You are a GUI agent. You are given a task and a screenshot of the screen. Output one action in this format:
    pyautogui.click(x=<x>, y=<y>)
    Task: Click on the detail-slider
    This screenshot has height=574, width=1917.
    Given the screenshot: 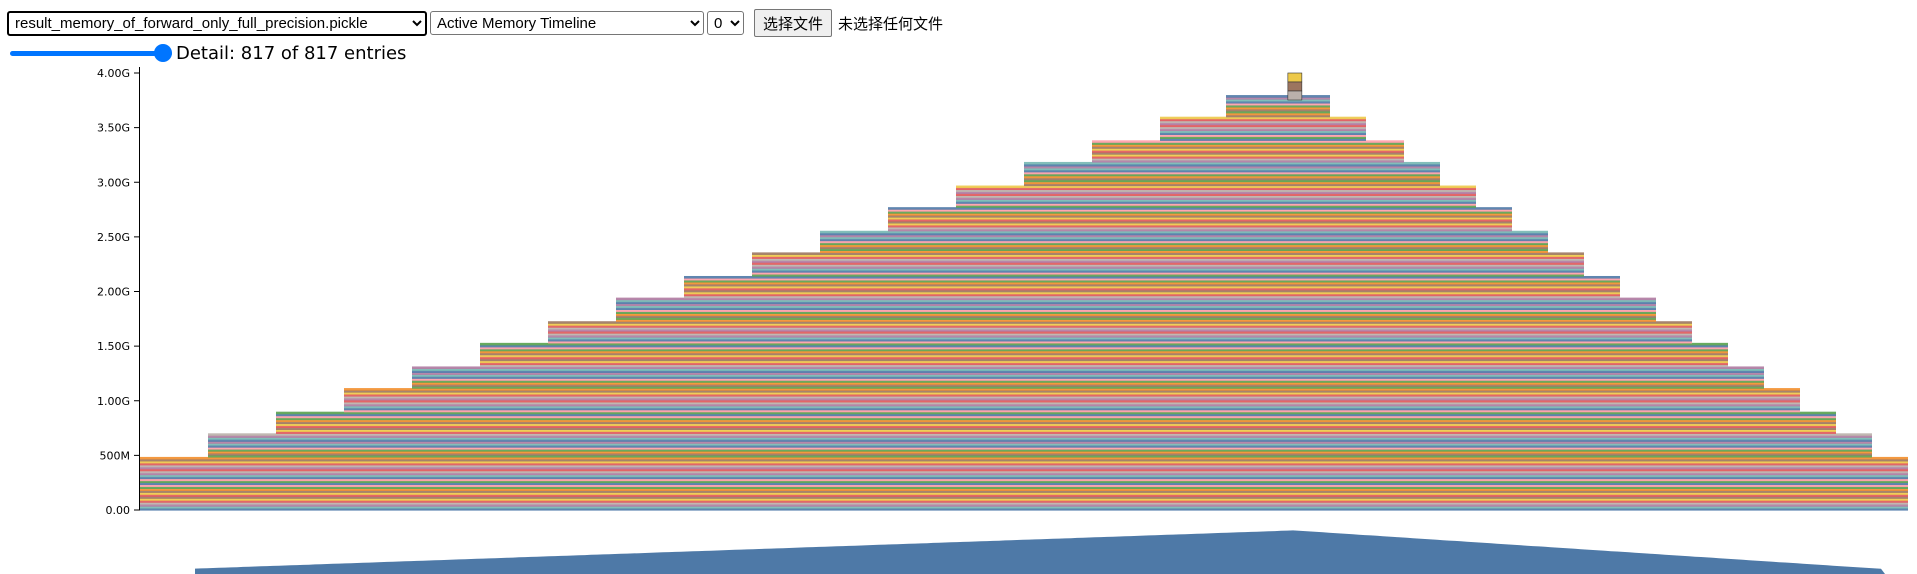 What is the action you would take?
    pyautogui.click(x=91, y=53)
    